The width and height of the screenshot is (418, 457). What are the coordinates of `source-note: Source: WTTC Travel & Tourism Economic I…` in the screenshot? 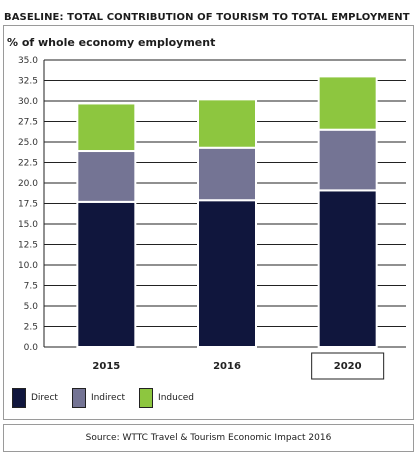 It's located at (208, 438).